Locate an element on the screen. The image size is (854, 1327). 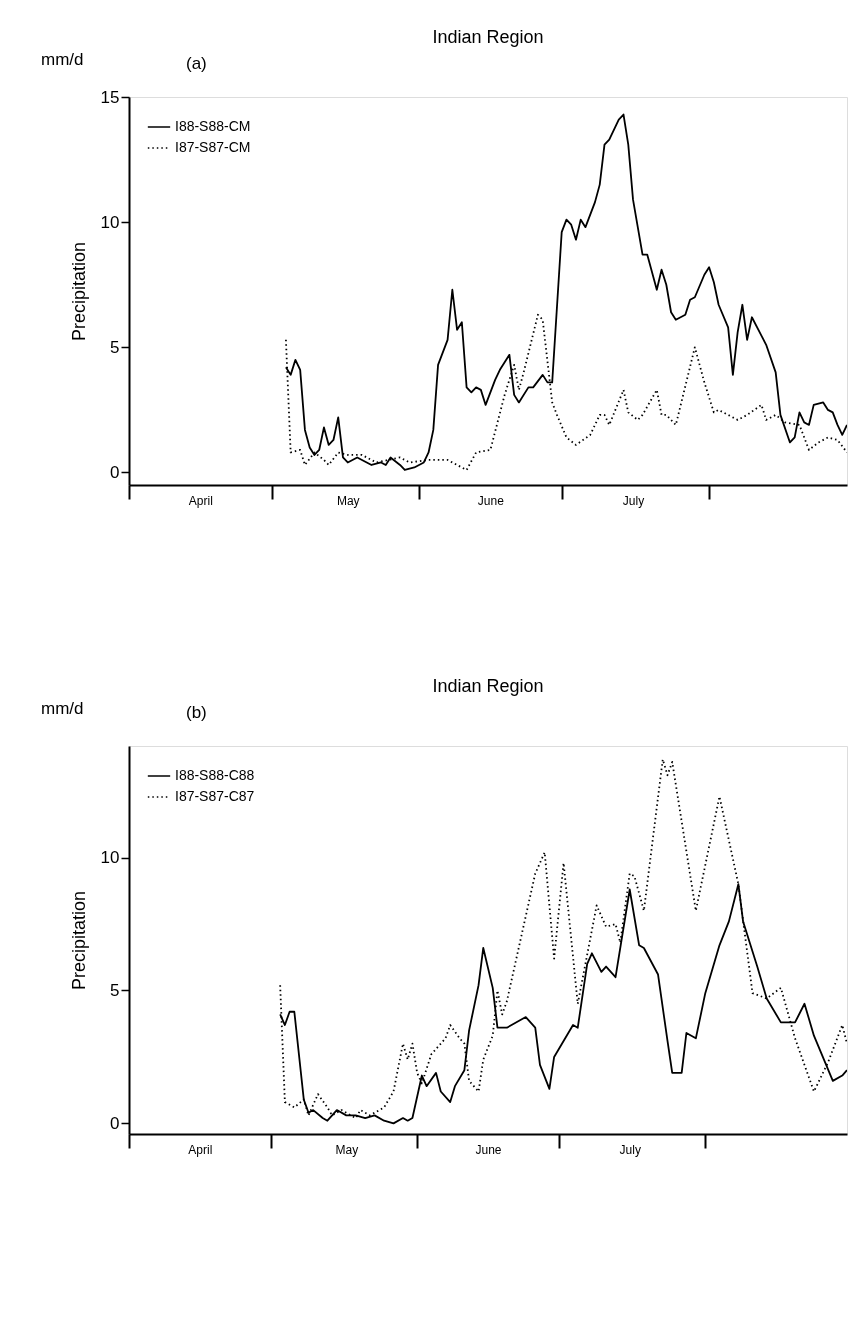
legend-label: I87-S87-CM is located at coordinates (213, 147).